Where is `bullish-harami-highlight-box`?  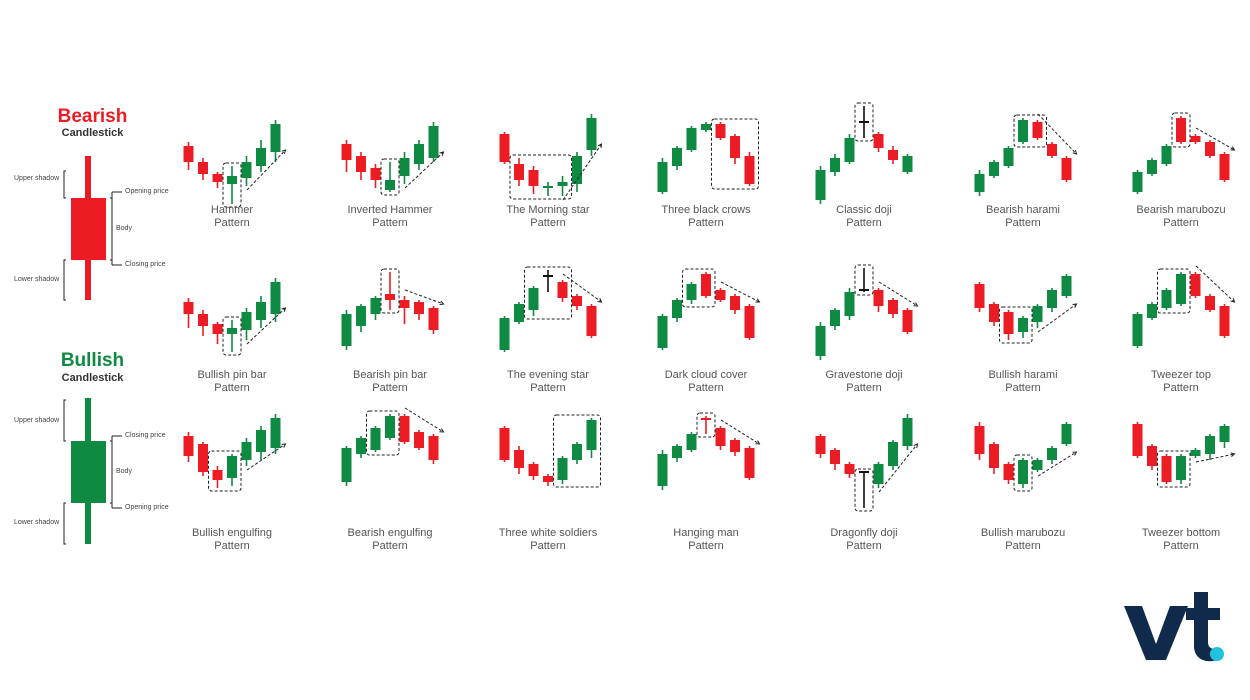
bullish-harami-highlight-box is located at coordinates (1016, 325).